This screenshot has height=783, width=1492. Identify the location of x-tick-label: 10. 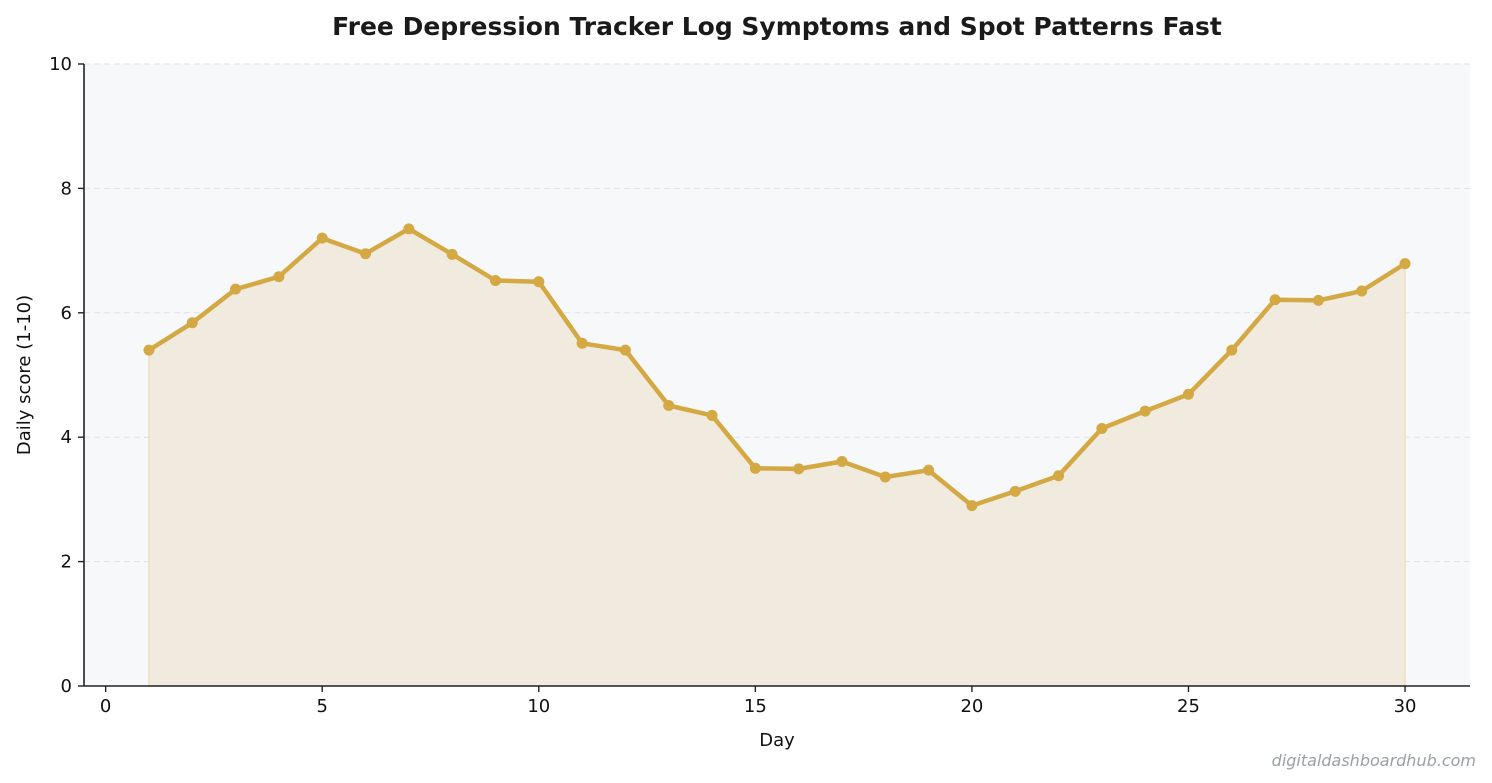
(538, 706).